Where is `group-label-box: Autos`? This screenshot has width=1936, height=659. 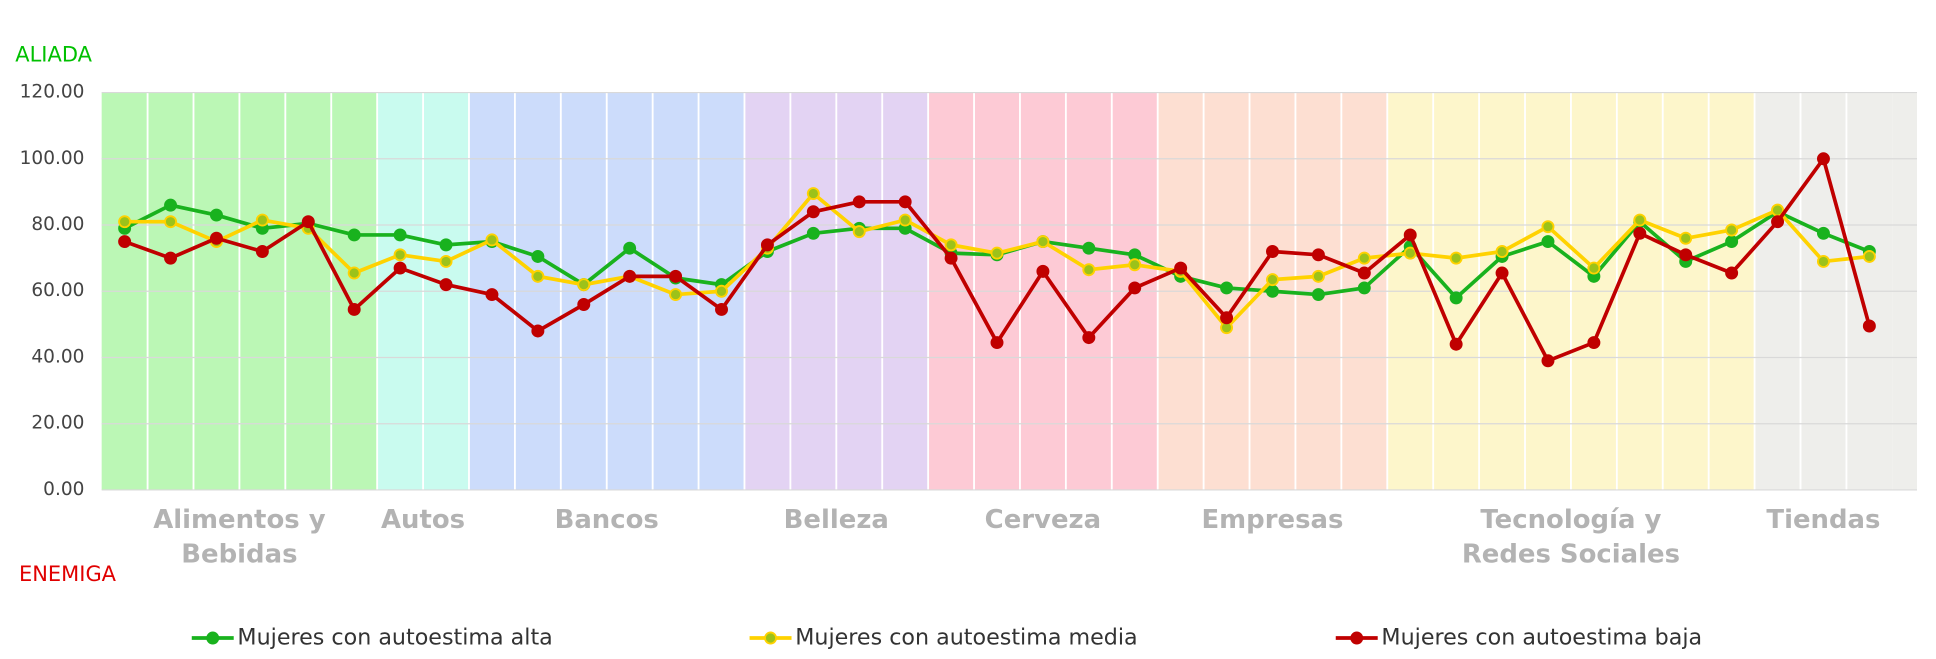
group-label-box: Autos is located at coordinates (423, 519).